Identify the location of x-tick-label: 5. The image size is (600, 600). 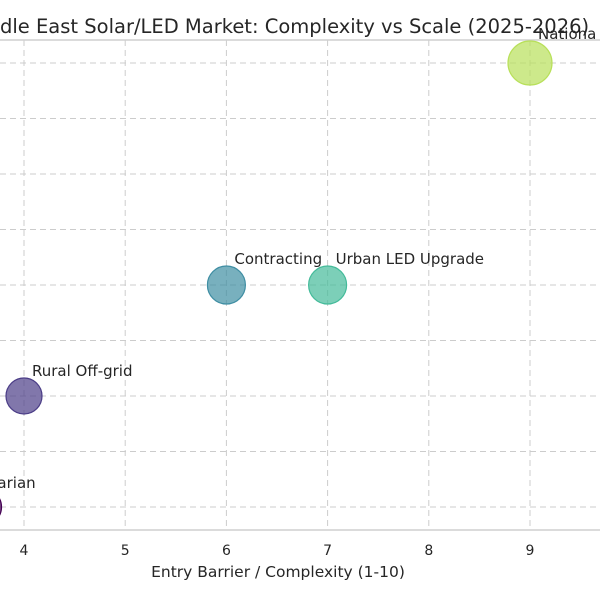
(125, 551).